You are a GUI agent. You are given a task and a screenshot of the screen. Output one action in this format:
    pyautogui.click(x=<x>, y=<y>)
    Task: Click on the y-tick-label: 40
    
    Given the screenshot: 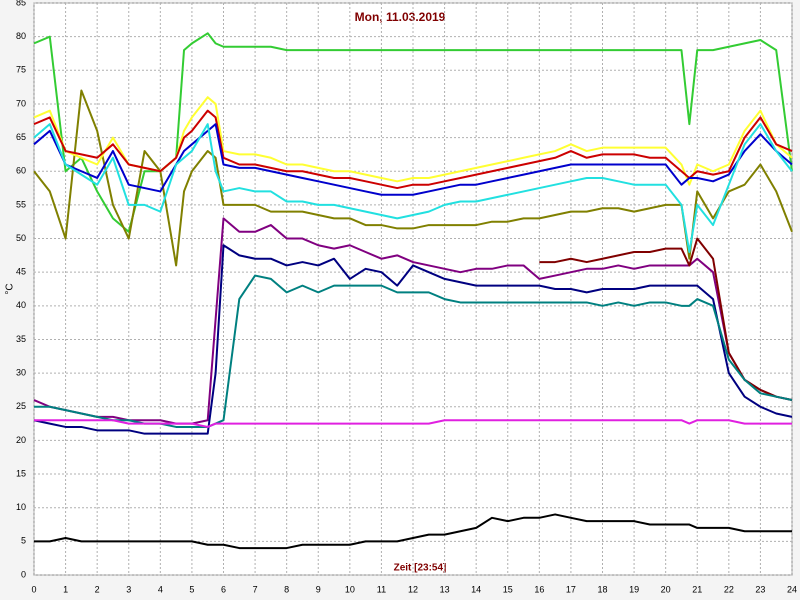 What is the action you would take?
    pyautogui.click(x=21, y=305)
    